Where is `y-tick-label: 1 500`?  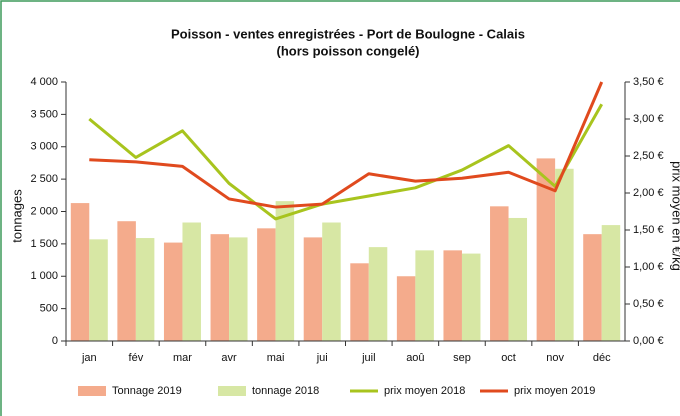 y-tick-label: 1 500 is located at coordinates (44, 244).